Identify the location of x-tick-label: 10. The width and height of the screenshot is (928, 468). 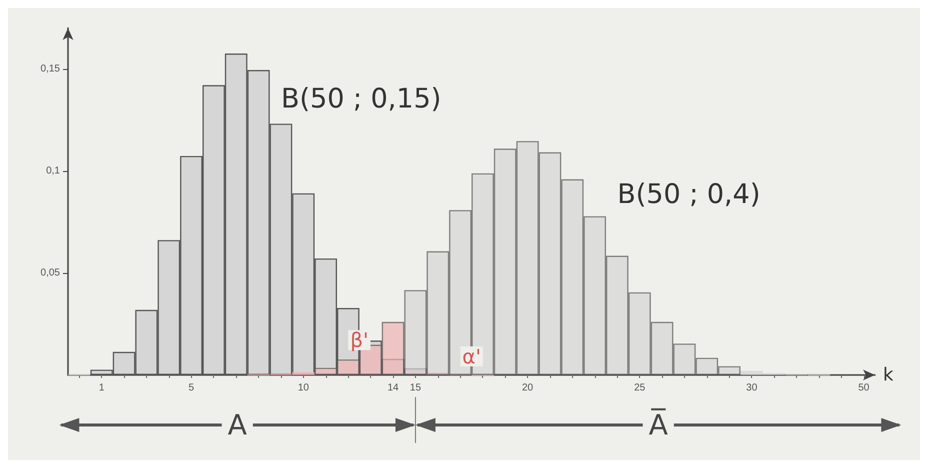
(304, 388).